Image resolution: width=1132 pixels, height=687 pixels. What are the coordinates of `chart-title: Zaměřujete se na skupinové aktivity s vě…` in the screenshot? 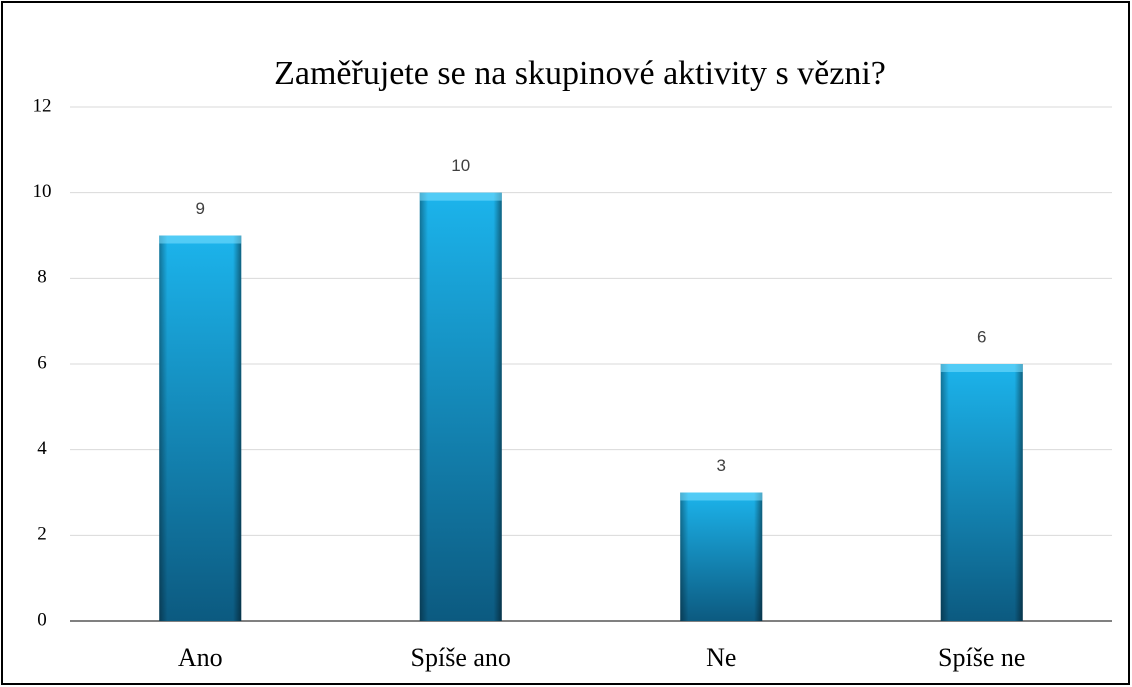 It's located at (580, 73).